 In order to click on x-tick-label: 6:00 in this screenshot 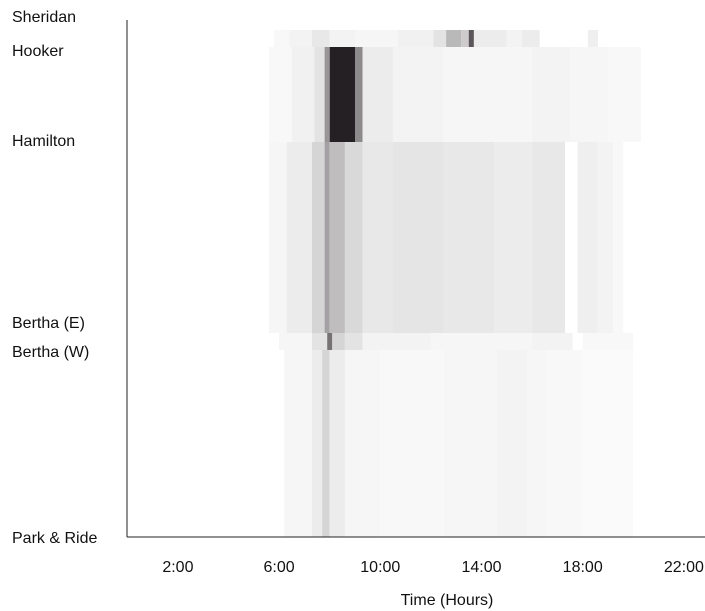, I will do `click(279, 567)`.